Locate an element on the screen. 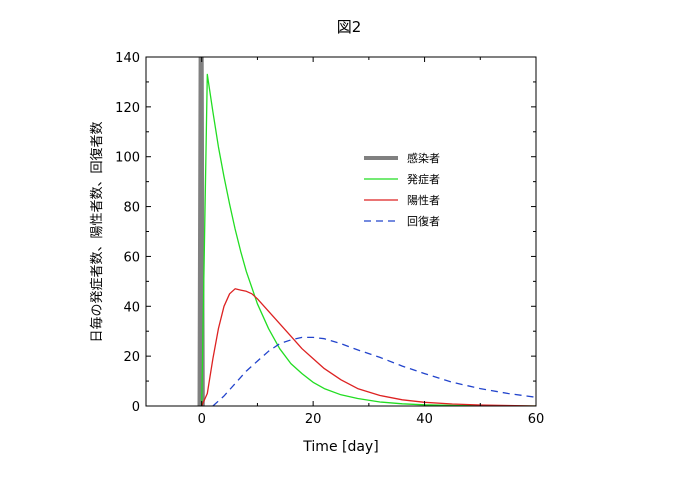 The width and height of the screenshot is (700, 484). legend-label-1: 感染者 is located at coordinates (423, 158).